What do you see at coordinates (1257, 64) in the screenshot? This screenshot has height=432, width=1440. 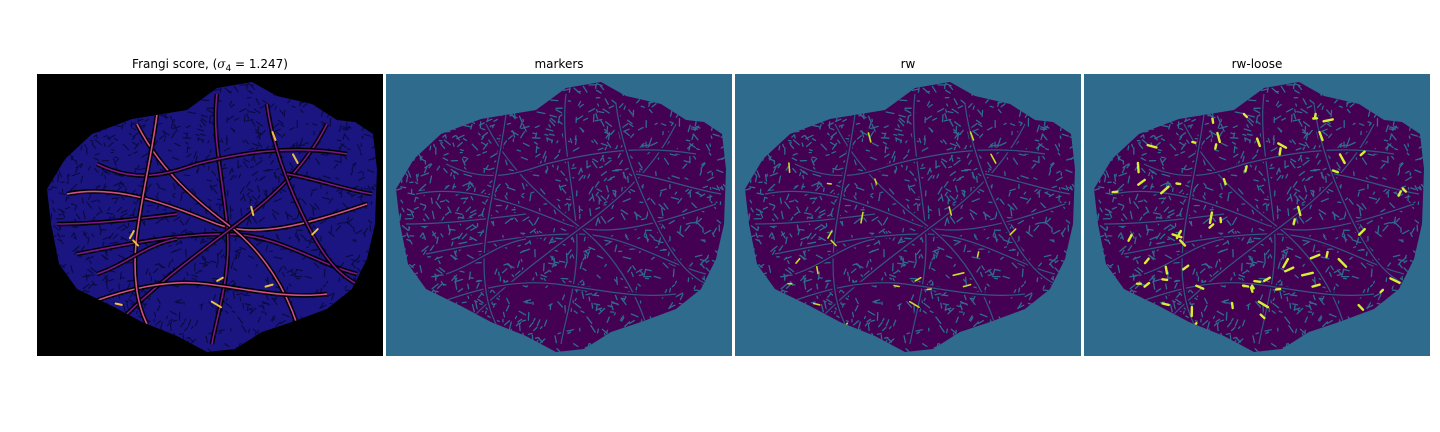 I see `panel-title-rw-loose: rw-loose` at bounding box center [1257, 64].